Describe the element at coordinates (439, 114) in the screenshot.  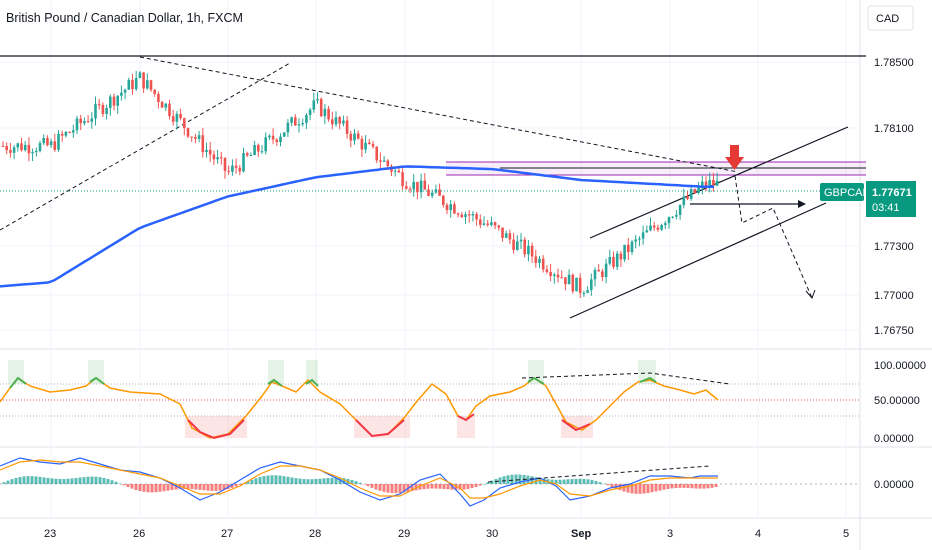
I see `descending-trendline` at that location.